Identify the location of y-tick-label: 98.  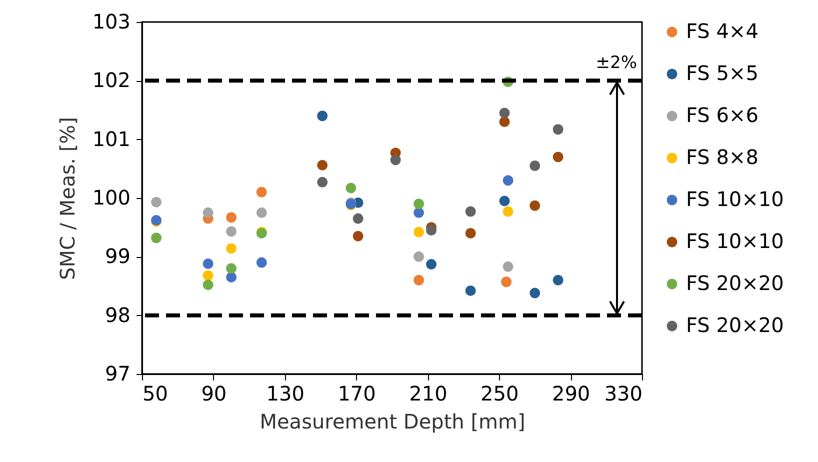
(117, 314).